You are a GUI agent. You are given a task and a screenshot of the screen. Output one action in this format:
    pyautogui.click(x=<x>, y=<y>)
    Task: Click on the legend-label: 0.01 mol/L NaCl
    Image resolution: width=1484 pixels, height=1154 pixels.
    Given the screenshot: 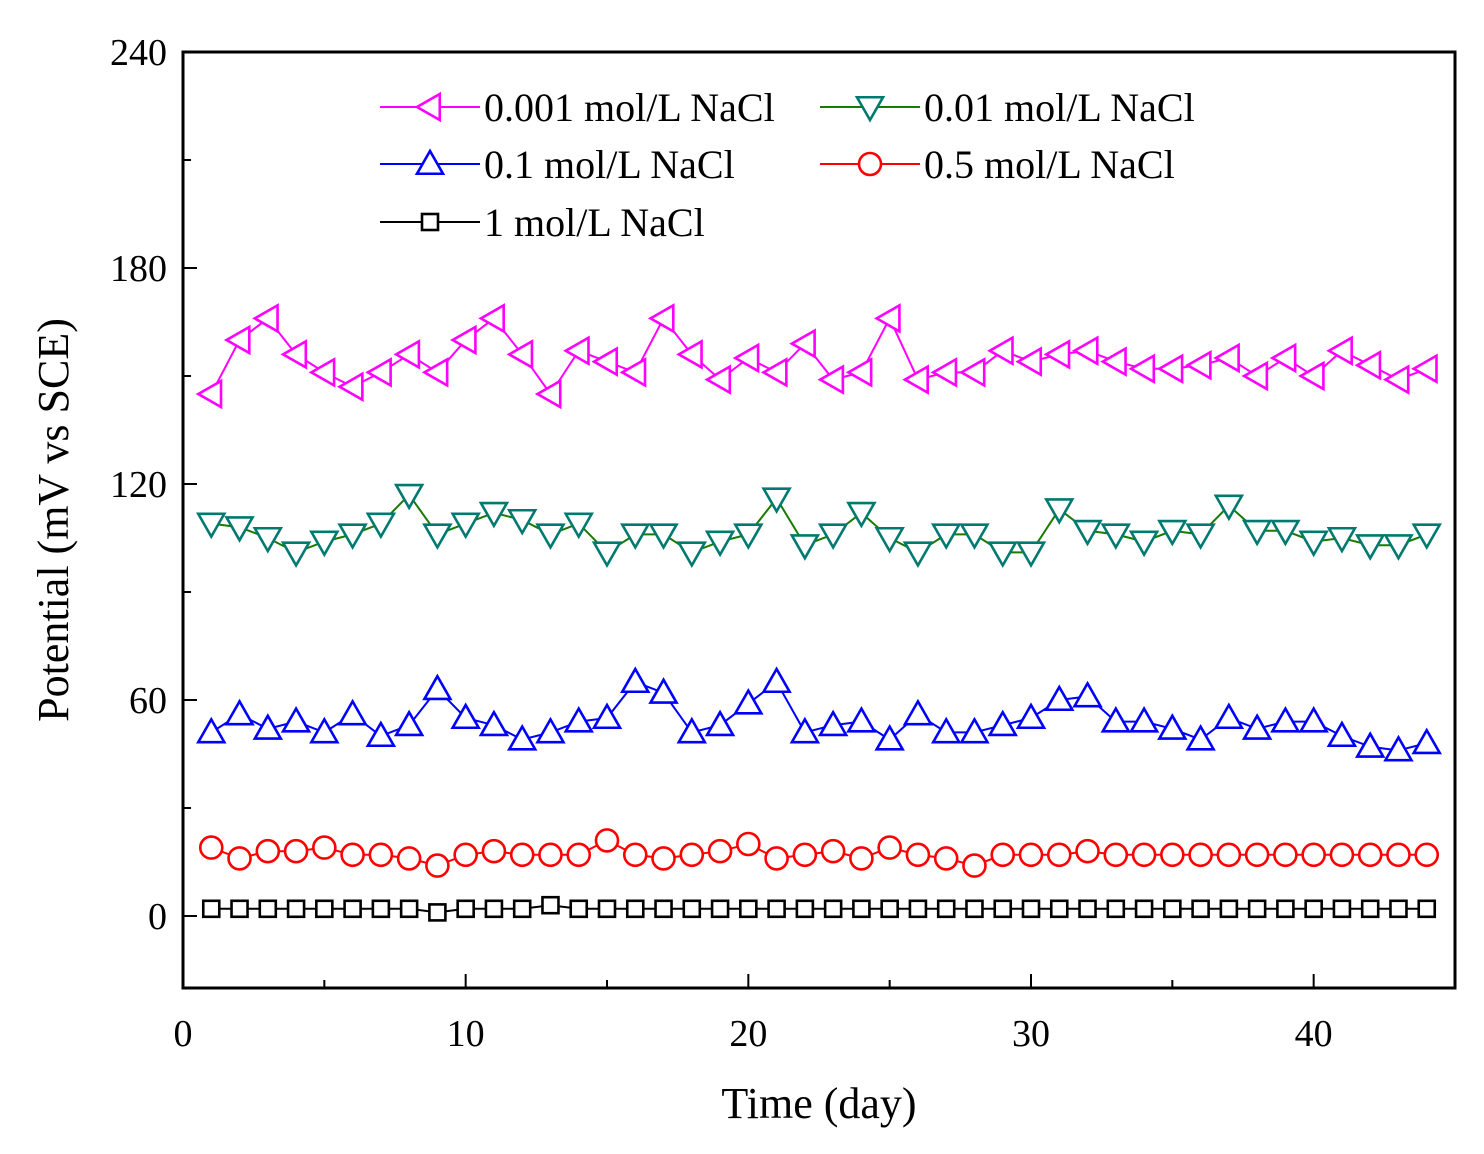 What is the action you would take?
    pyautogui.click(x=1059, y=107)
    